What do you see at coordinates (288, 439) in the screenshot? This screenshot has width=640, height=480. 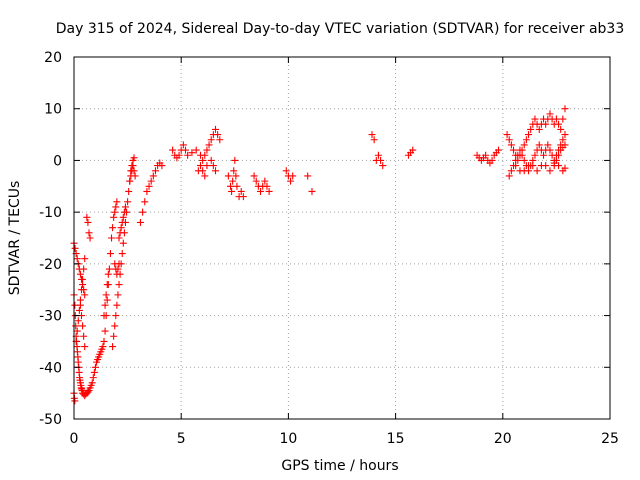 I see `x-tick-label: 10` at bounding box center [288, 439].